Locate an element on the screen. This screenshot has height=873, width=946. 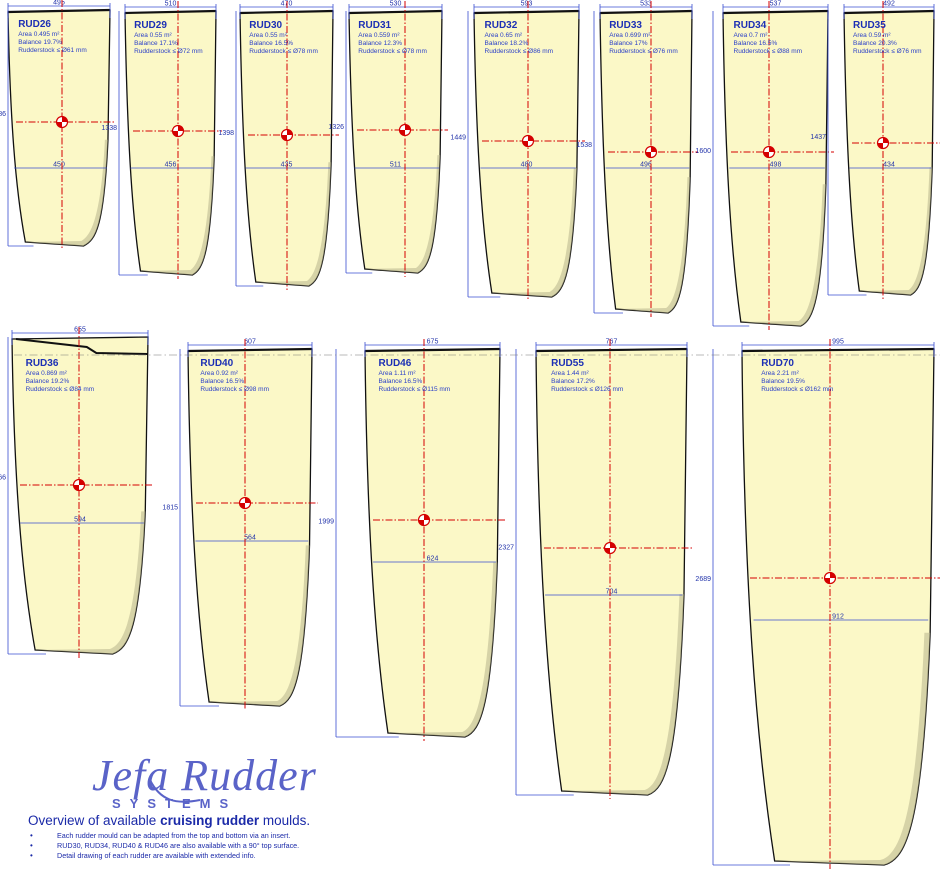
rudder-name: RUD36 is located at coordinates (42, 363).